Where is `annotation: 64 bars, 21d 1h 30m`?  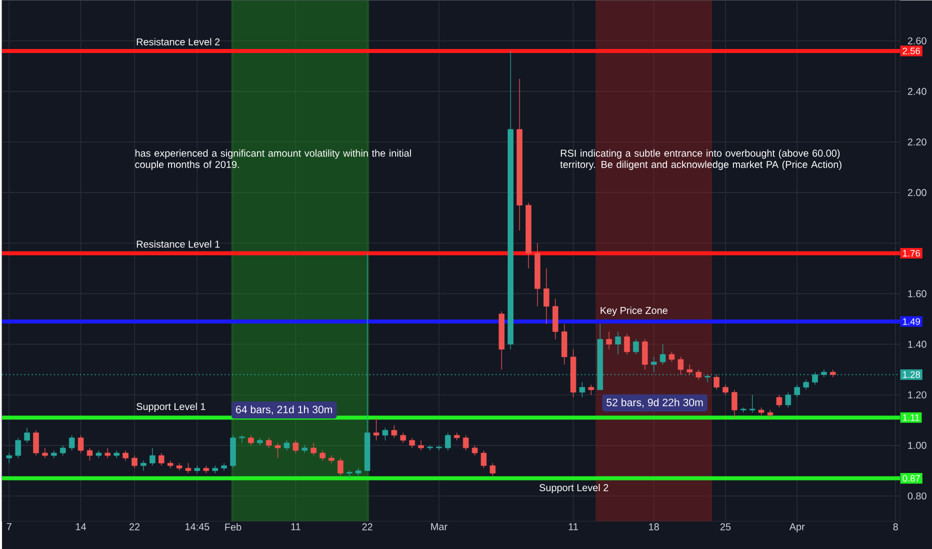 annotation: 64 bars, 21d 1h 30m is located at coordinates (284, 409).